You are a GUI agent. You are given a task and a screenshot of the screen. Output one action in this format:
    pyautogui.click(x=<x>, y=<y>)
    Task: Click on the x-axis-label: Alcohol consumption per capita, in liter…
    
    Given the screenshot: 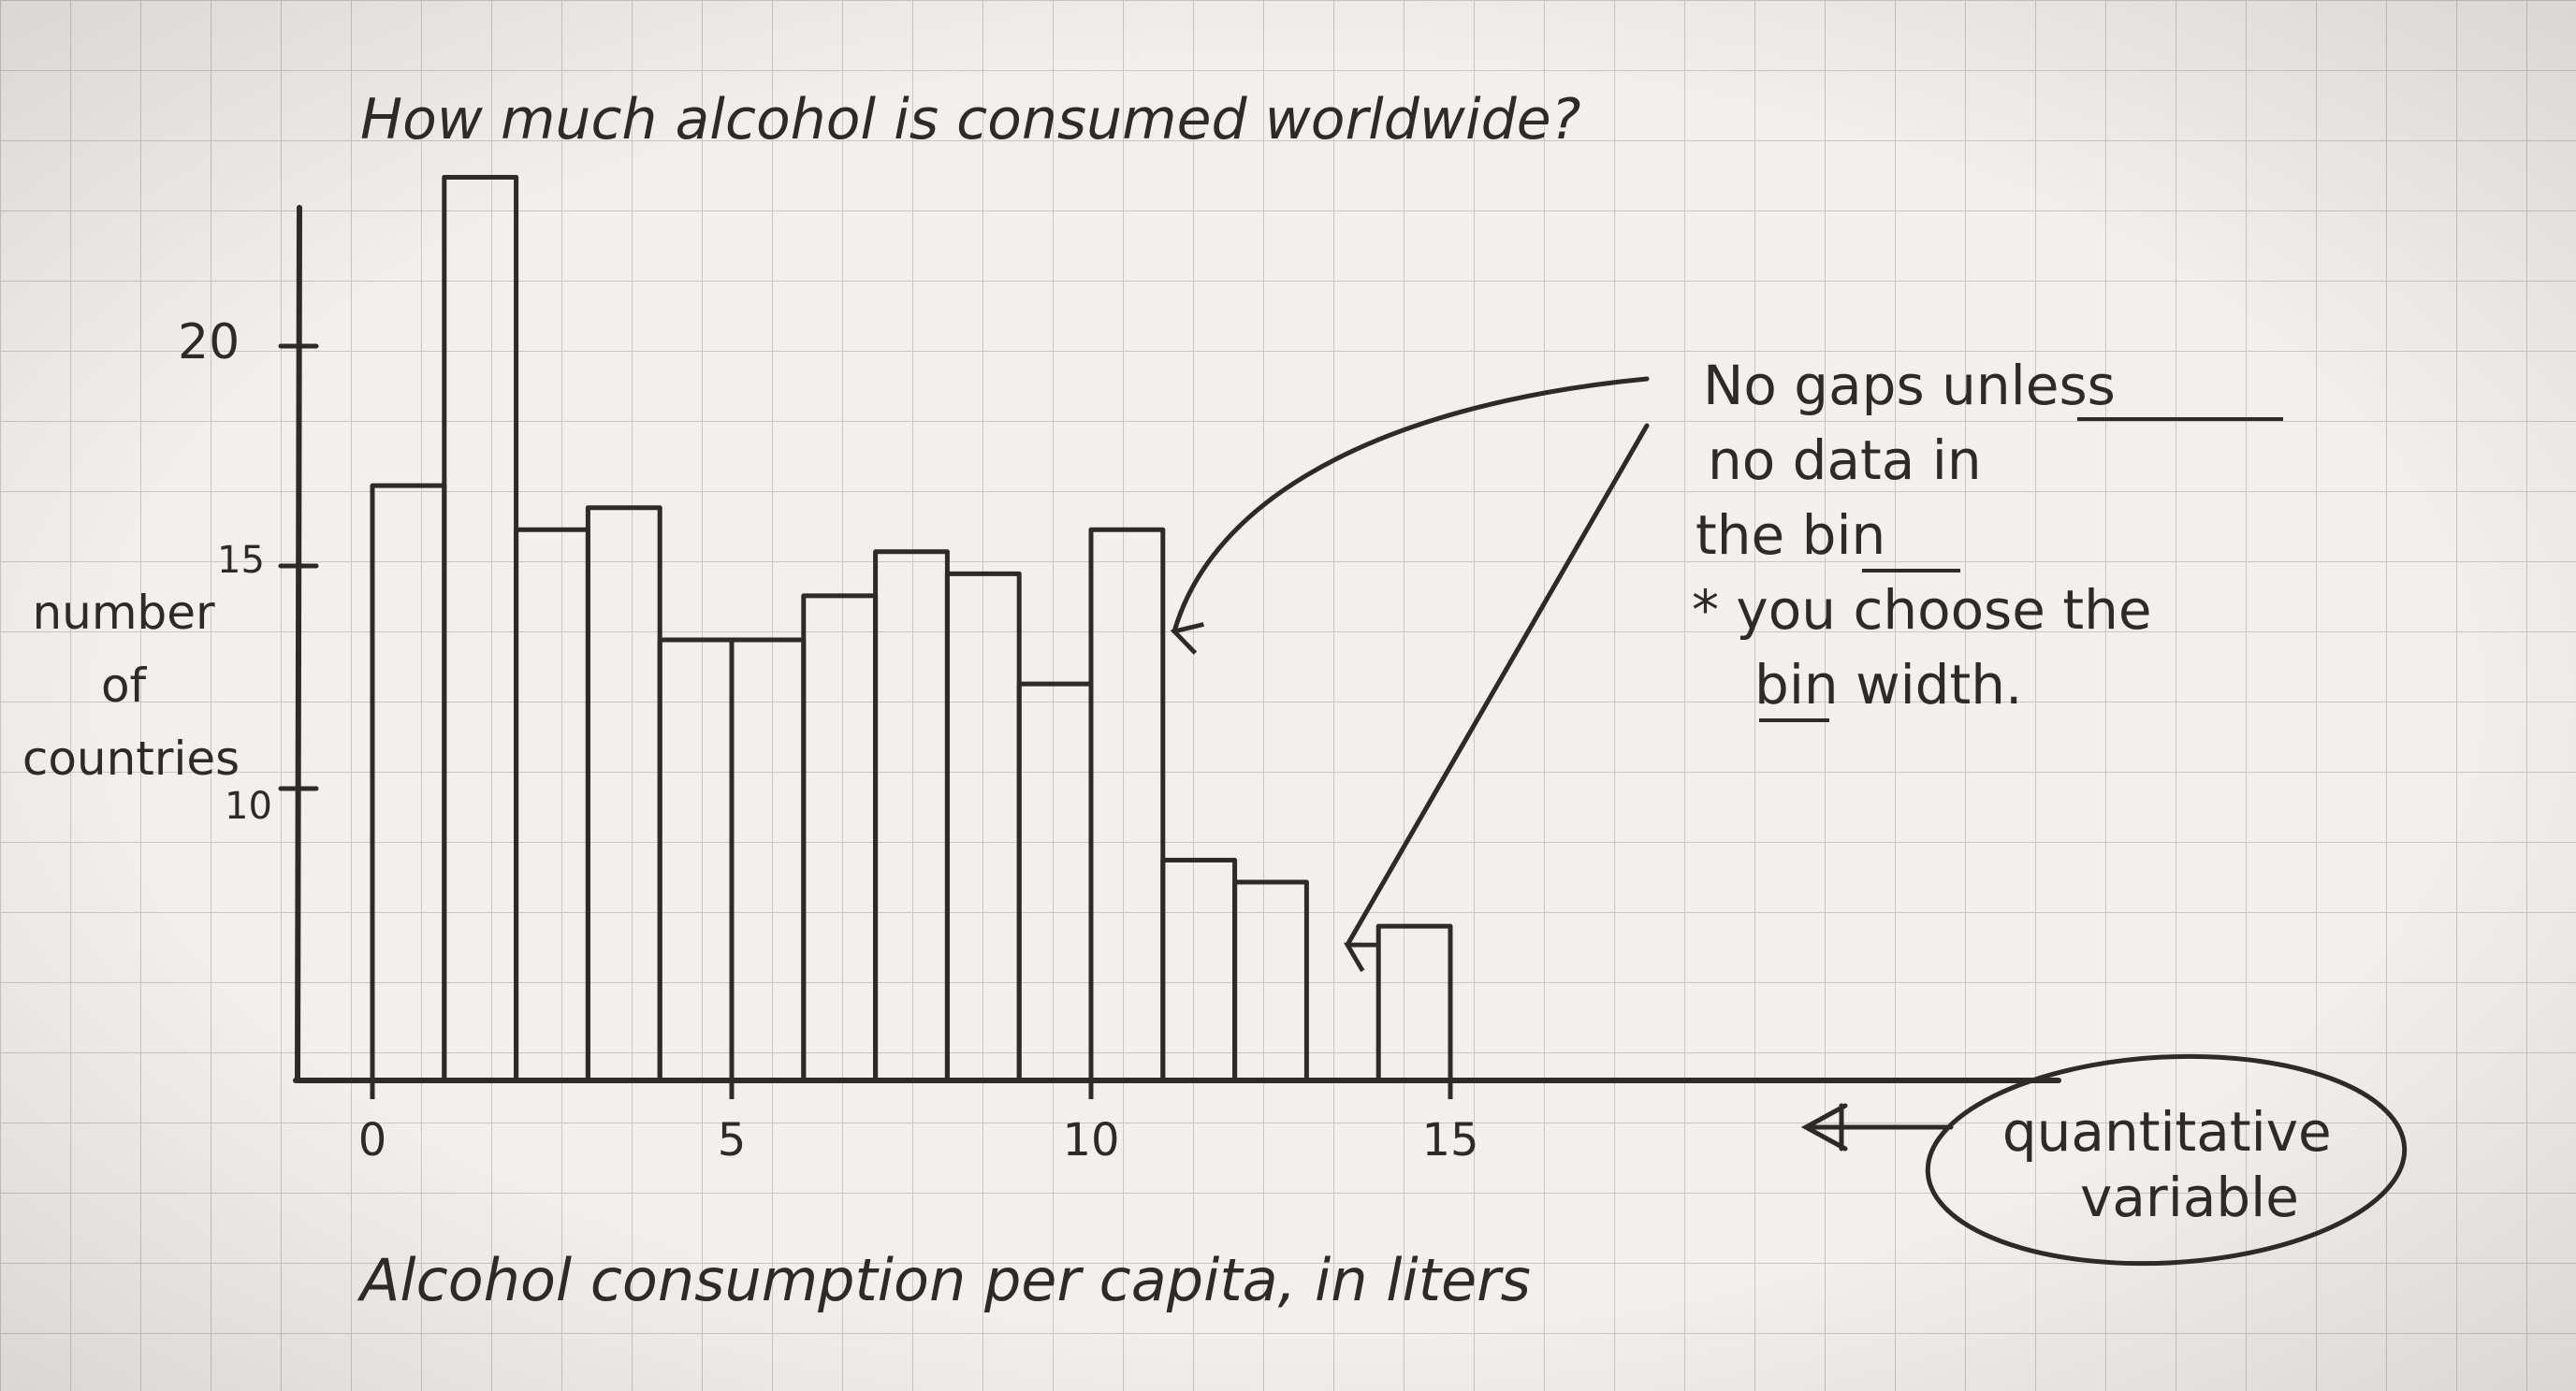 What is the action you would take?
    pyautogui.click(x=944, y=1280)
    